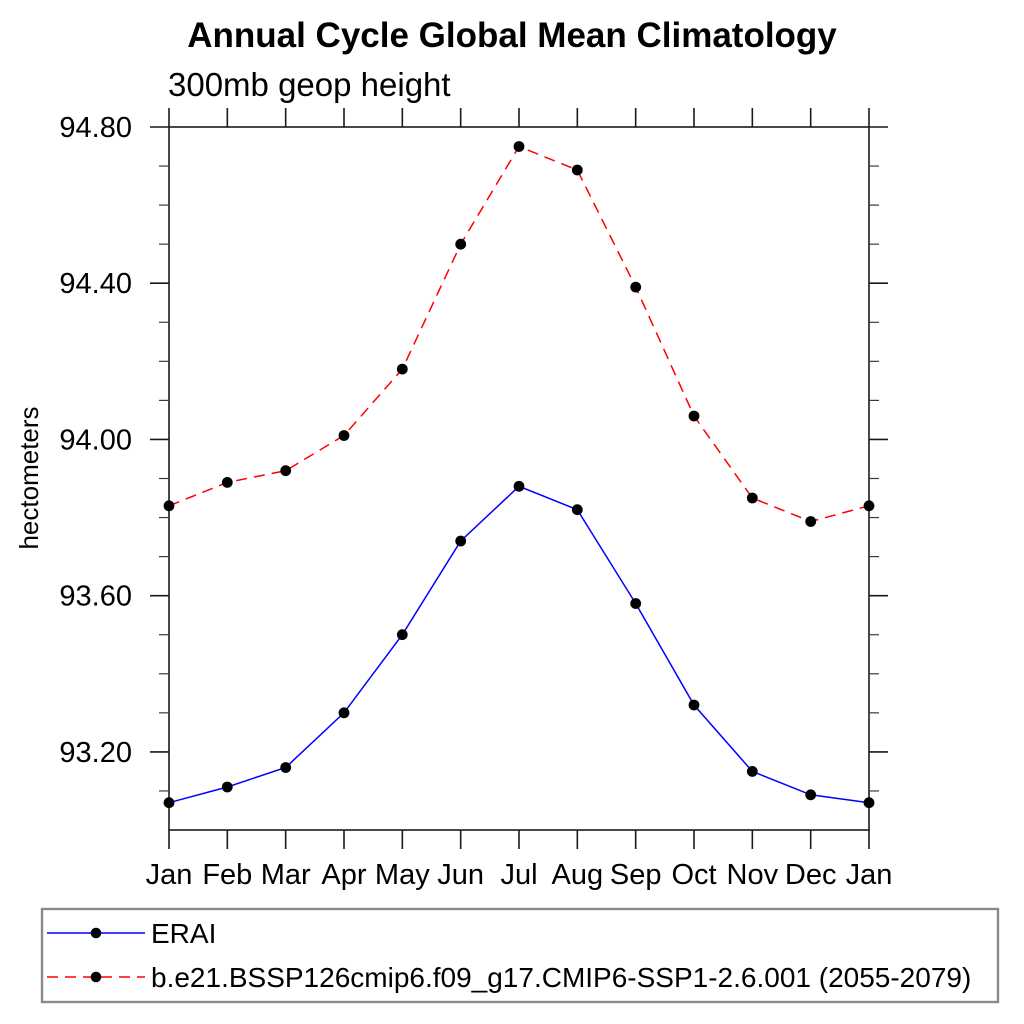 Image resolution: width=1024 pixels, height=1024 pixels. I want to click on y-axis-label: hectometers, so click(29, 477).